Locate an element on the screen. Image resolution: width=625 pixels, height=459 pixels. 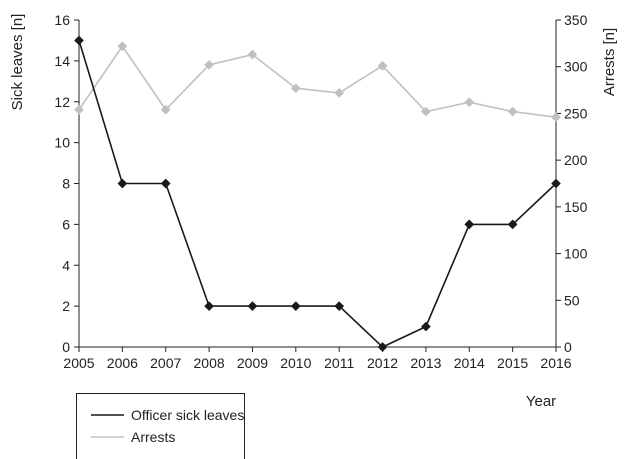
x-tick-label: 2006 is located at coordinates (122, 363).